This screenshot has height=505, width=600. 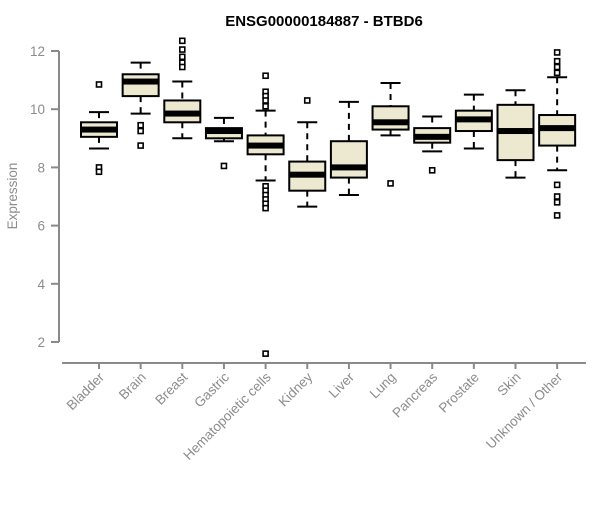 What do you see at coordinates (140, 105) in the screenshot?
I see `boxplot-group-brain` at bounding box center [140, 105].